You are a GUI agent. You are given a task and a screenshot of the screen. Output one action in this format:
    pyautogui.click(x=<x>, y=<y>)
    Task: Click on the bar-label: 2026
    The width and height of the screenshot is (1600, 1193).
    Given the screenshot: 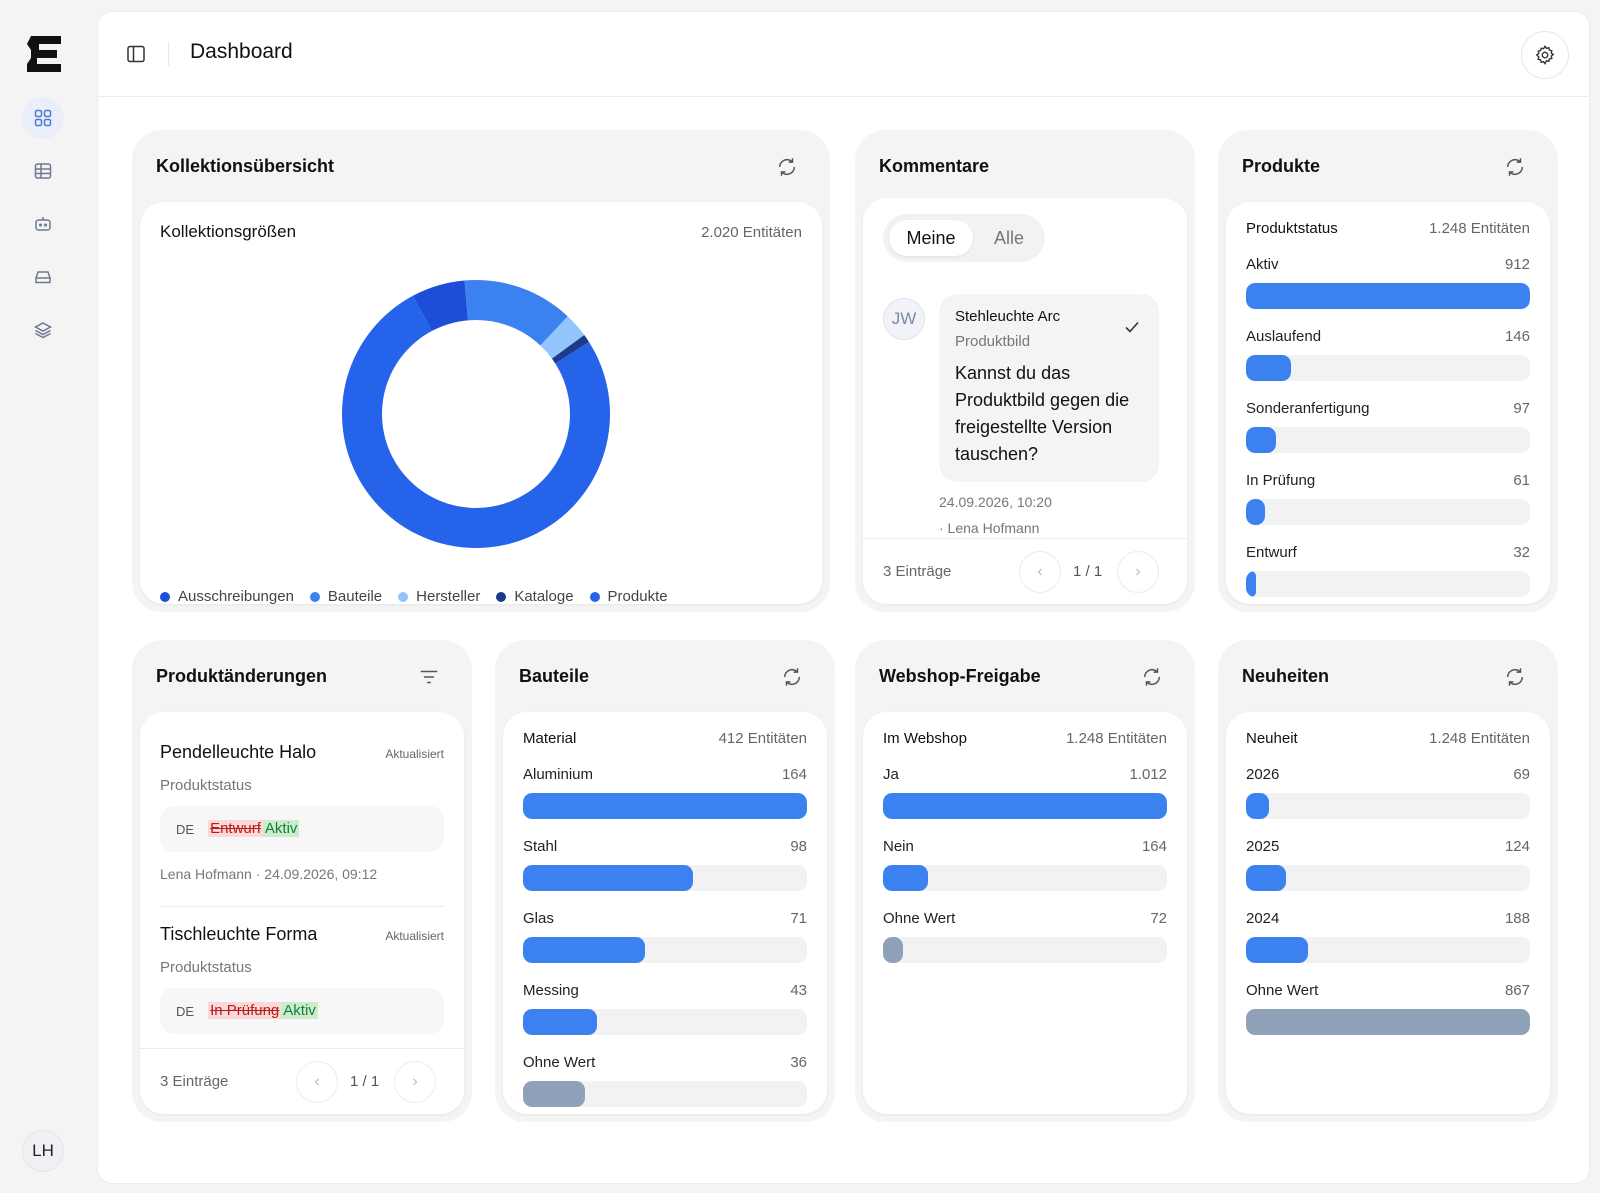 What is the action you would take?
    pyautogui.click(x=1263, y=774)
    